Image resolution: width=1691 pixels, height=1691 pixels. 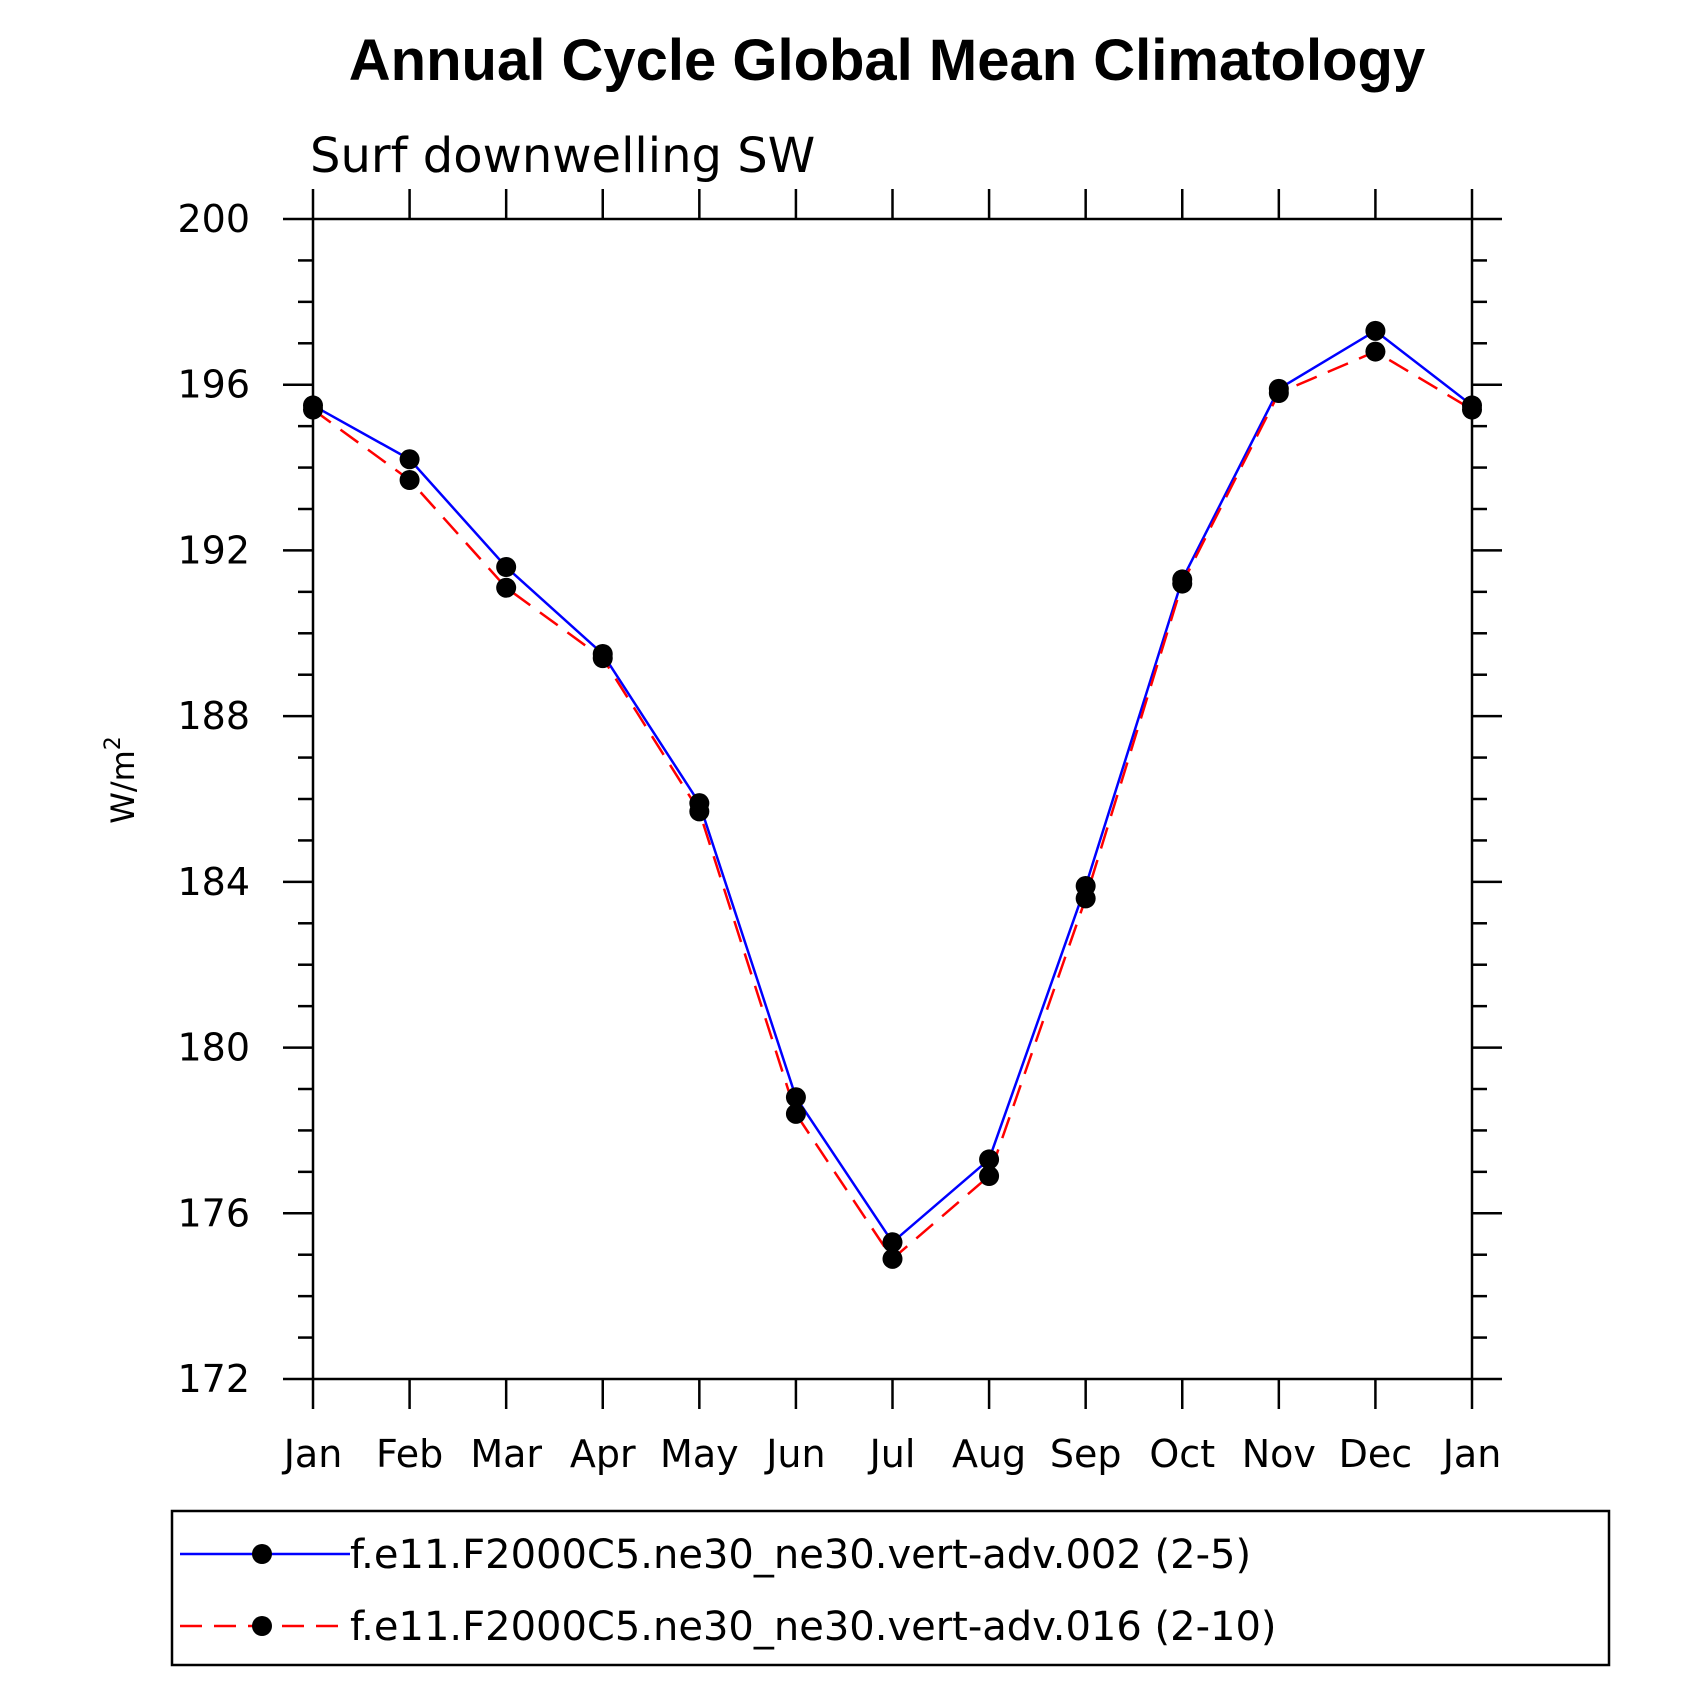 I want to click on x-tick-label: Feb, so click(x=409, y=1454).